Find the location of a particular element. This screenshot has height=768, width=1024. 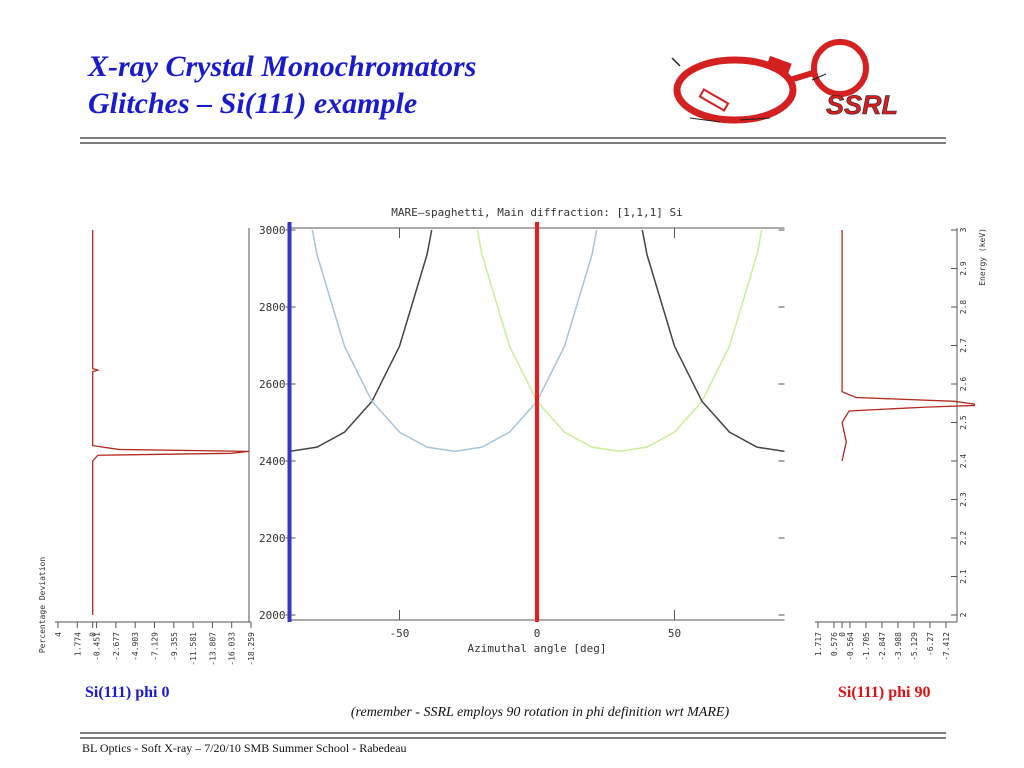

x-tick-label: -7.412 is located at coordinates (946, 646).